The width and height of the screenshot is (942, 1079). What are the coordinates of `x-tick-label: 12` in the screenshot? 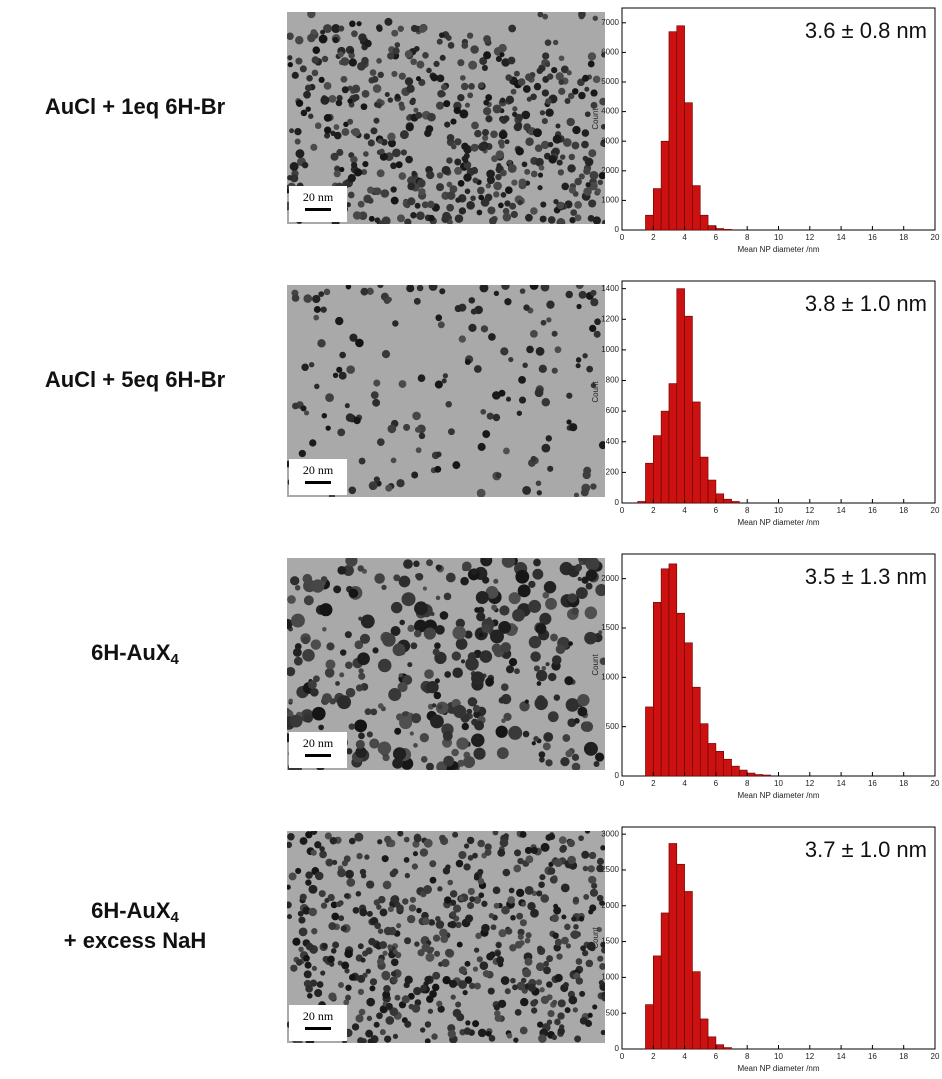 It's located at (809, 783).